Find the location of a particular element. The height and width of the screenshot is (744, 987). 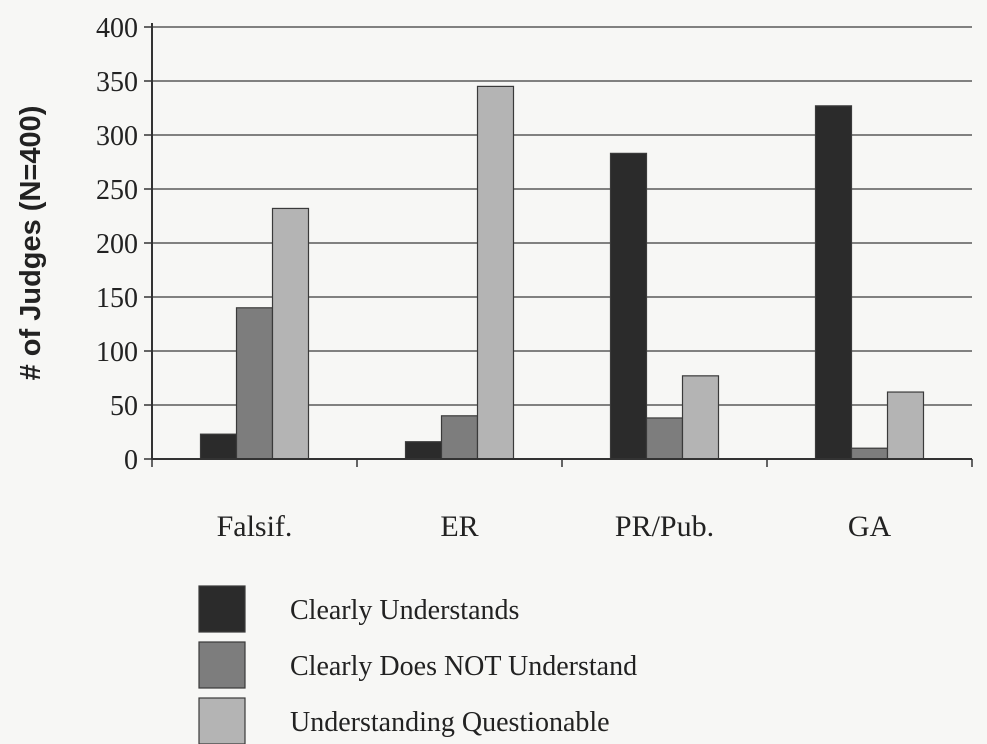

y-axis-label: # of Judges (N=400) is located at coordinates (31, 243).